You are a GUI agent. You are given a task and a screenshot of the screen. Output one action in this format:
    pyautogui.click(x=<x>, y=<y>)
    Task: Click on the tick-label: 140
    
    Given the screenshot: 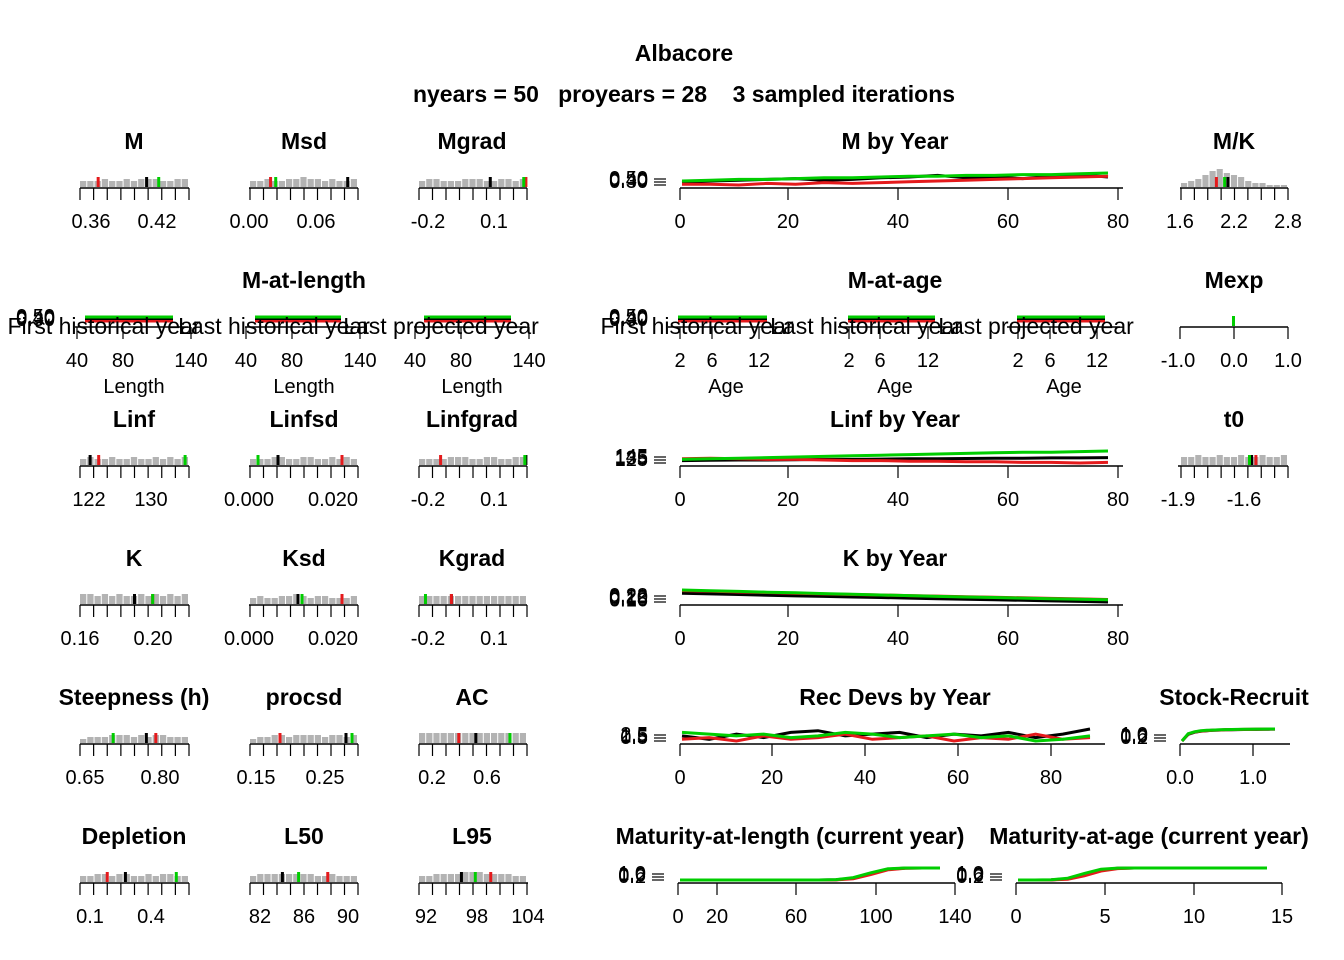 What is the action you would take?
    pyautogui.click(x=954, y=917)
    